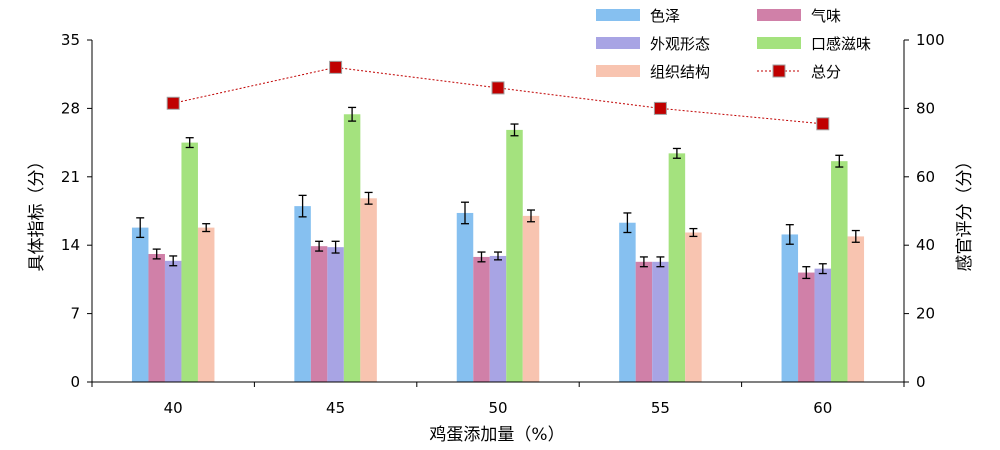  Describe the element at coordinates (497, 408) in the screenshot. I see `x-tick-label: 50` at that location.